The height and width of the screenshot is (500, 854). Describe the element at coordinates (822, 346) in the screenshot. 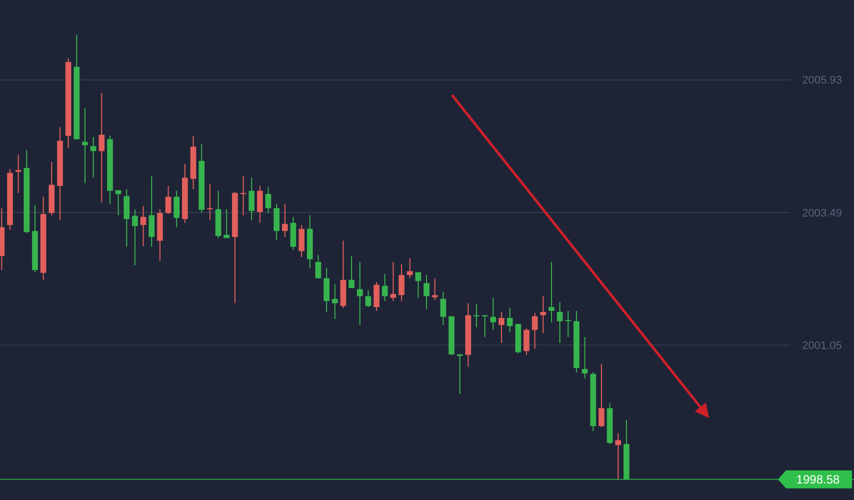

I see `y-tick-label: 2001.05` at that location.